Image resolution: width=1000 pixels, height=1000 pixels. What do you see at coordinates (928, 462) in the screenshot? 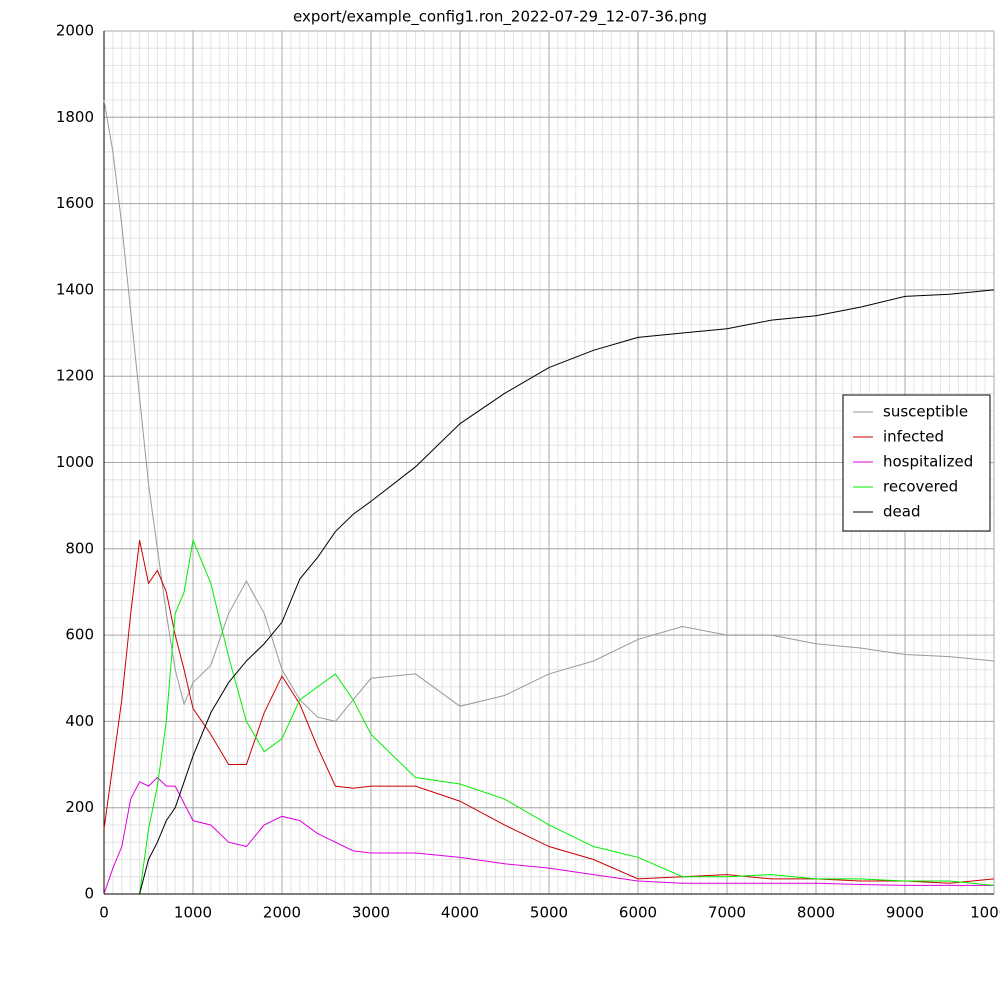
I see `legend-label: hospitalized` at bounding box center [928, 462].